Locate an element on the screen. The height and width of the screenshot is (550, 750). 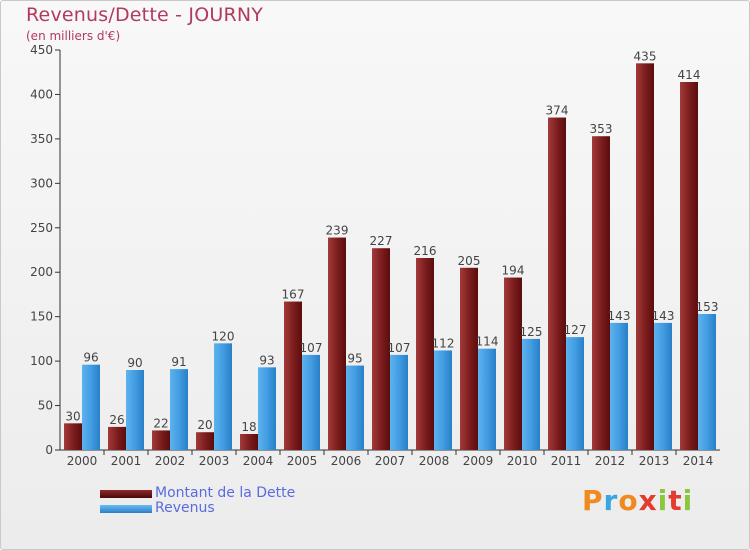
data-label-revenus: 112 is located at coordinates (443, 343).